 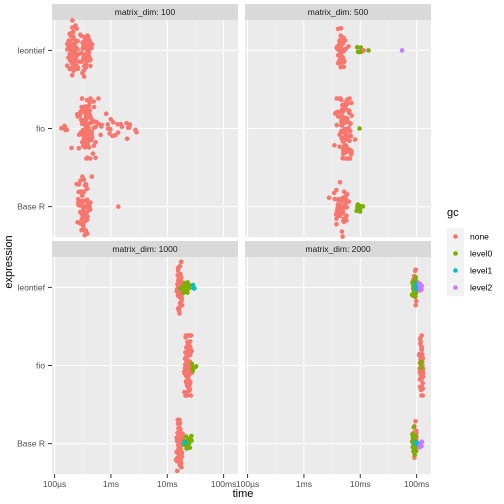 I want to click on legend: gc none level0 level1 level2, so click(x=469, y=251).